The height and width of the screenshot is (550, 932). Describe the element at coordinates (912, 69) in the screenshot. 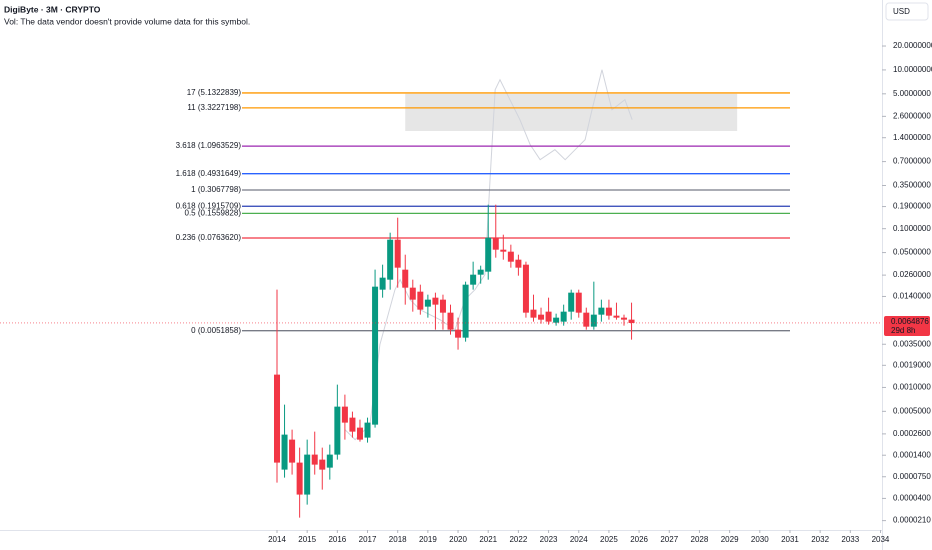

I see `y-tick-label: 10.0000000` at that location.